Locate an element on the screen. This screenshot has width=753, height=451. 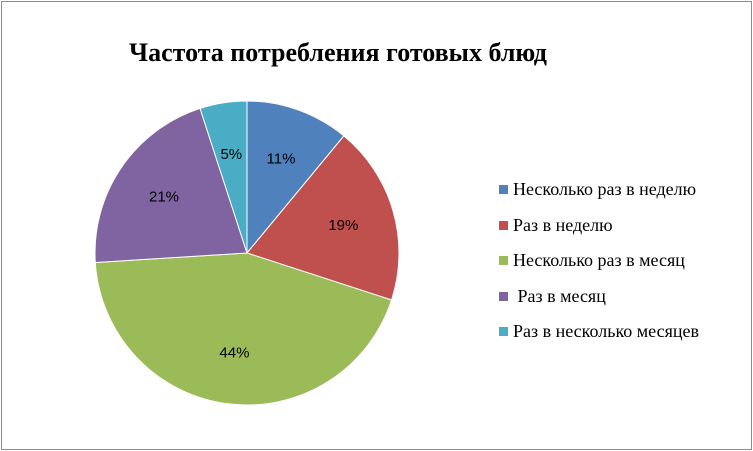
slice-data-label: 11% is located at coordinates (281, 159).